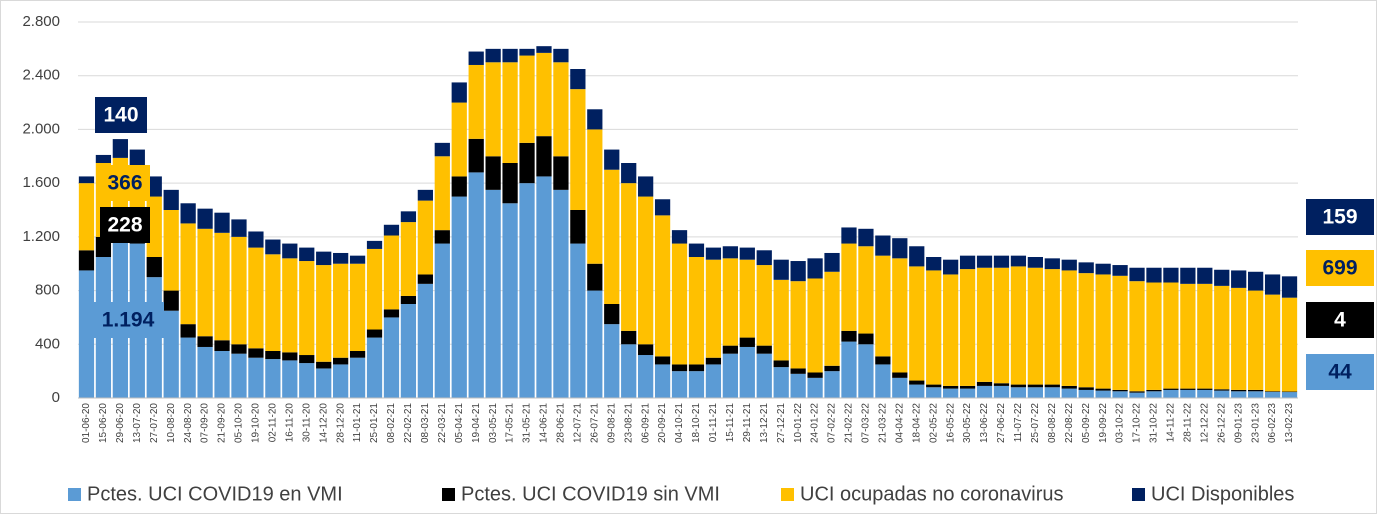 The width and height of the screenshot is (1377, 514). Describe the element at coordinates (1238, 423) in the screenshot. I see `x-tick-label: 09-01-23` at that location.